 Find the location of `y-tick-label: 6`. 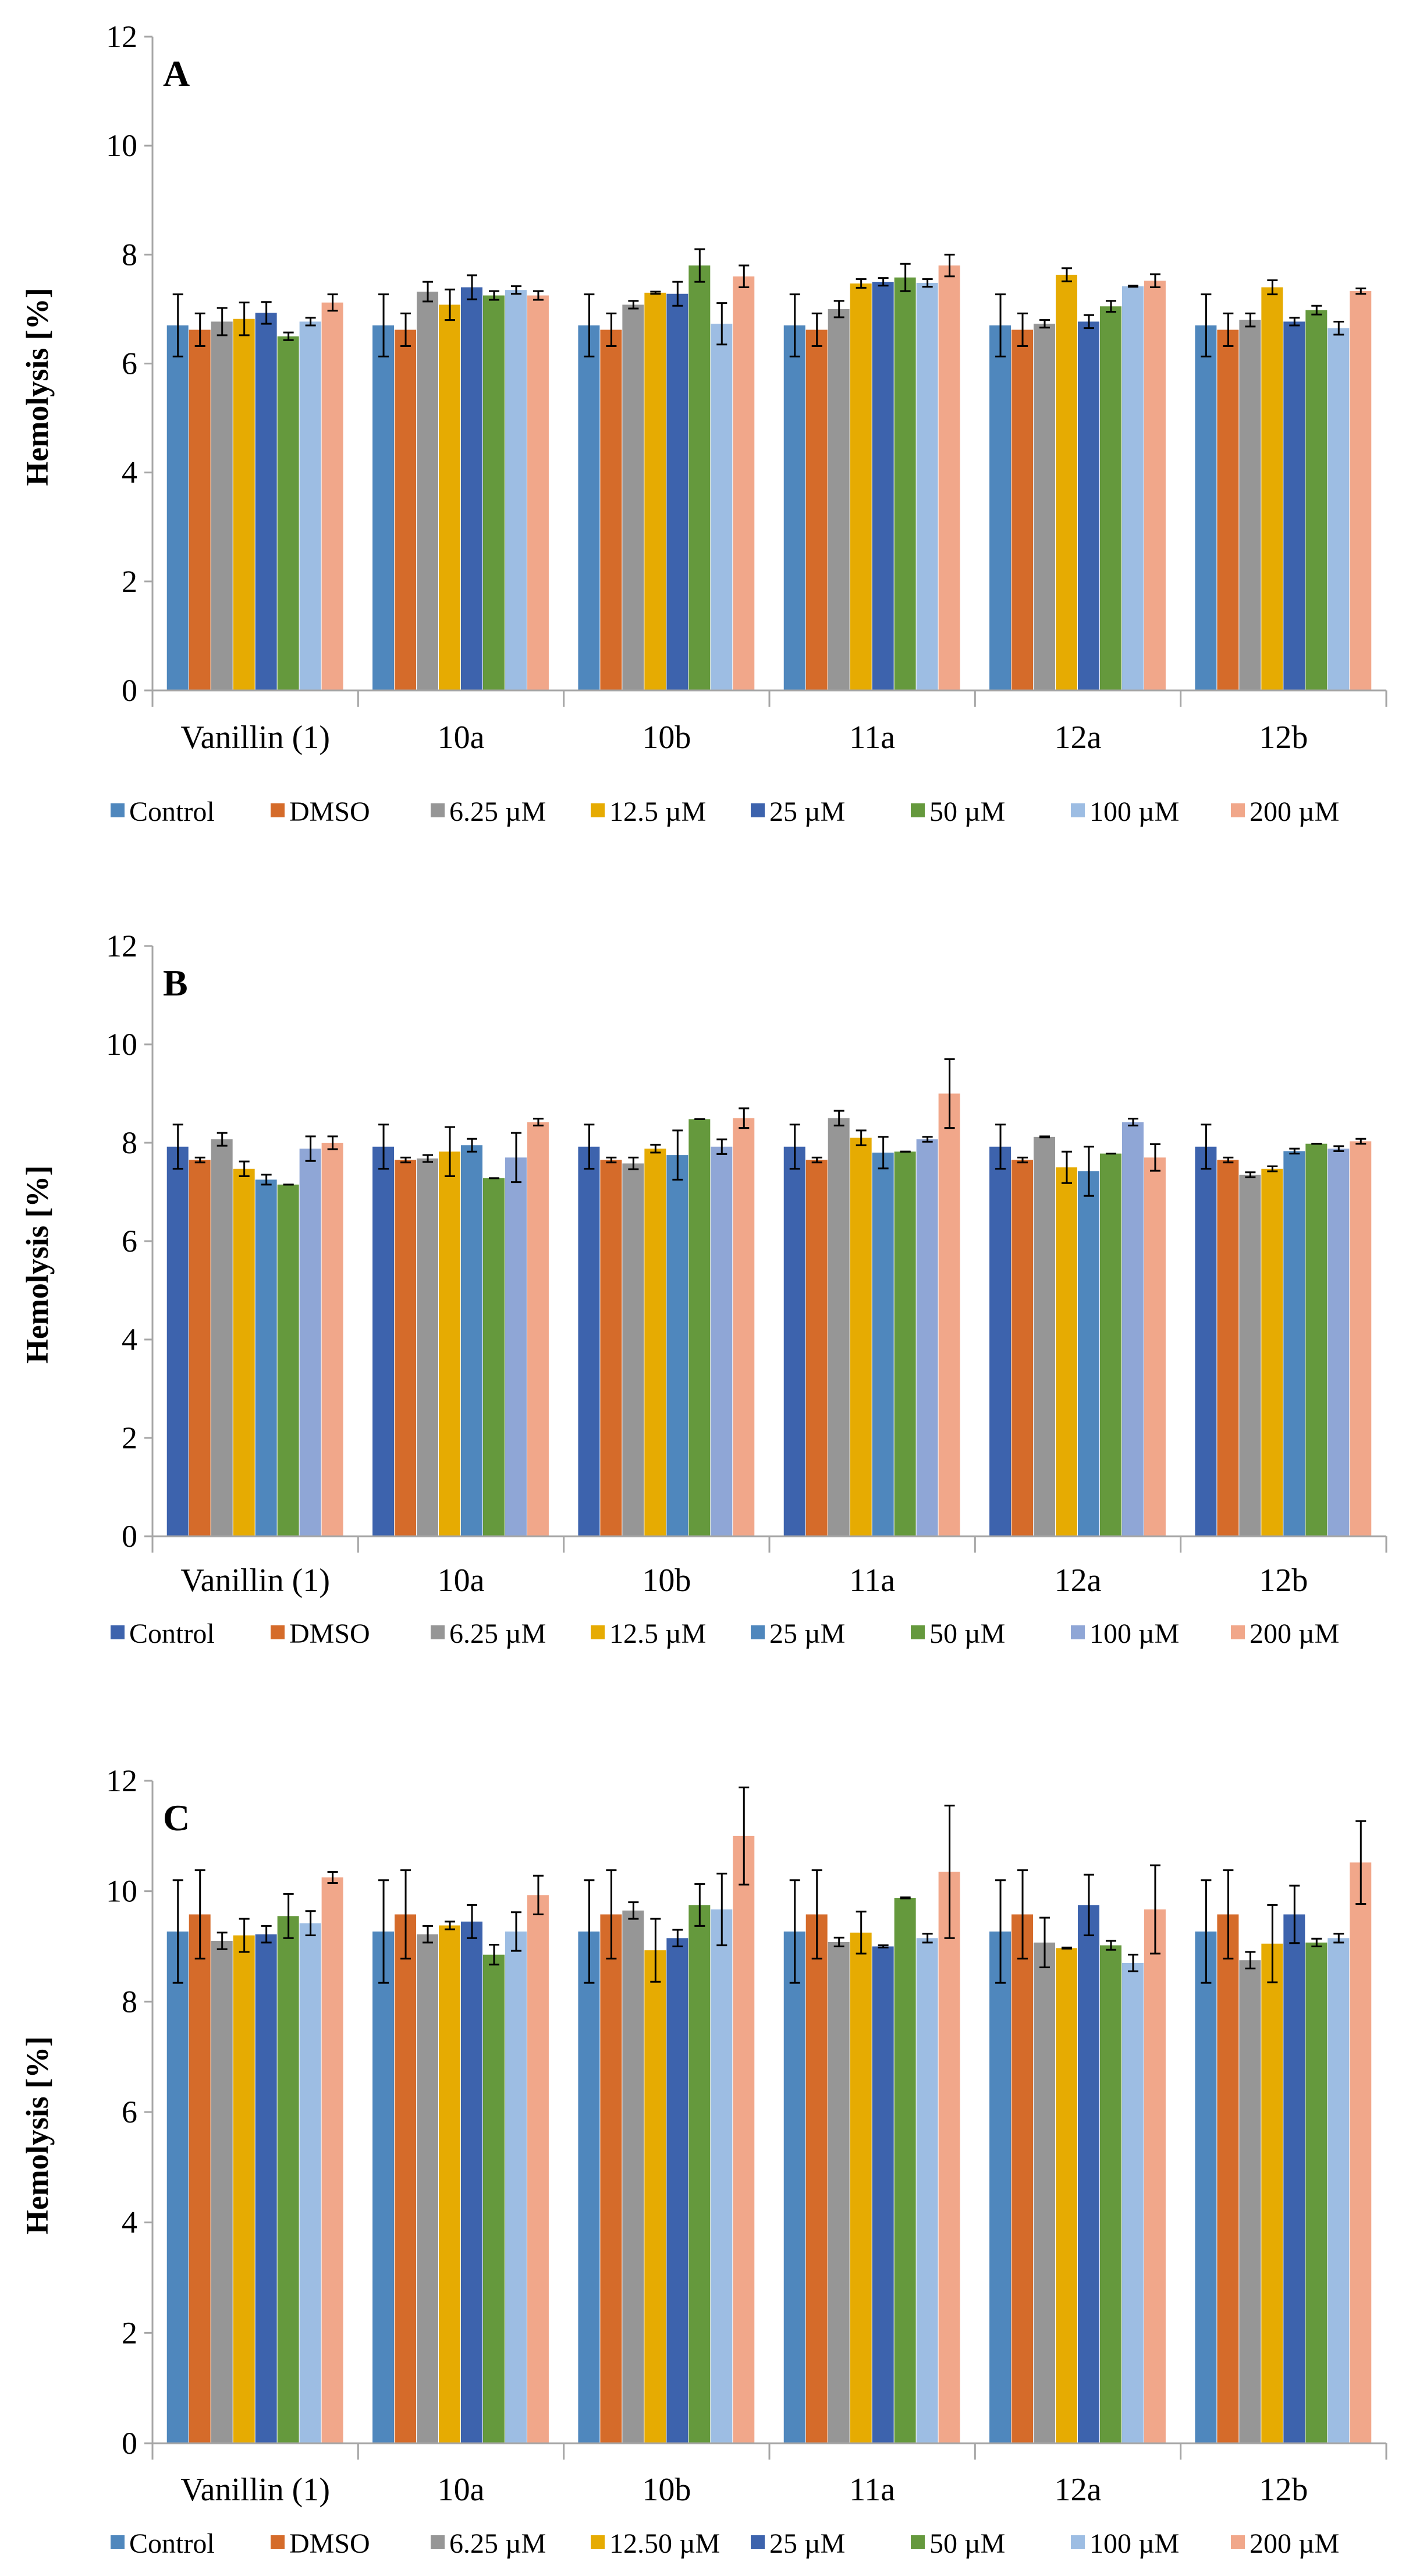

y-tick-label: 6 is located at coordinates (129, 2112).